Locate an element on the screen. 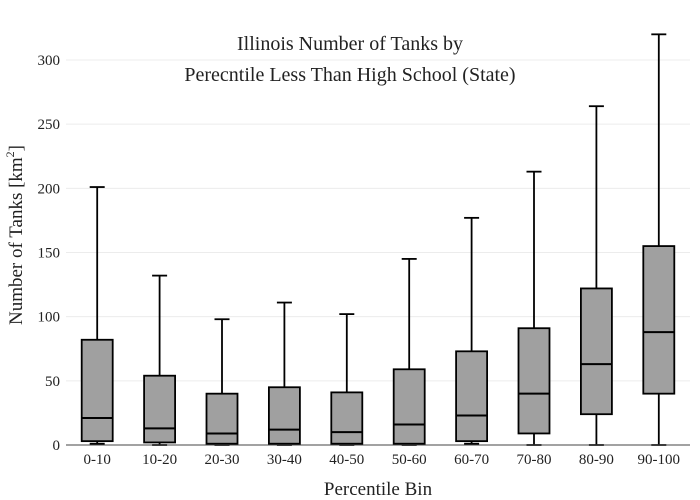 The width and height of the screenshot is (700, 500). x-tick-label: 0-10 is located at coordinates (97, 460).